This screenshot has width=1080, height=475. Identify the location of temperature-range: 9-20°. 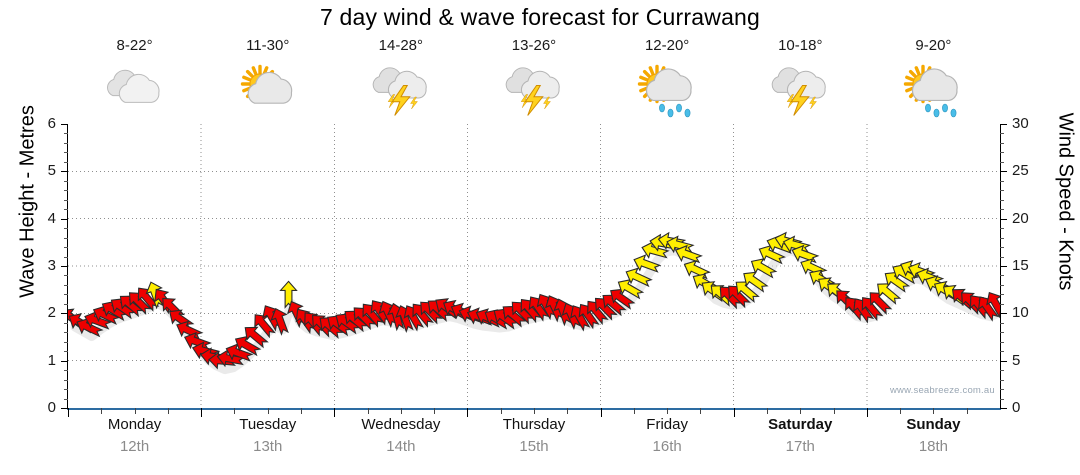
(933, 45).